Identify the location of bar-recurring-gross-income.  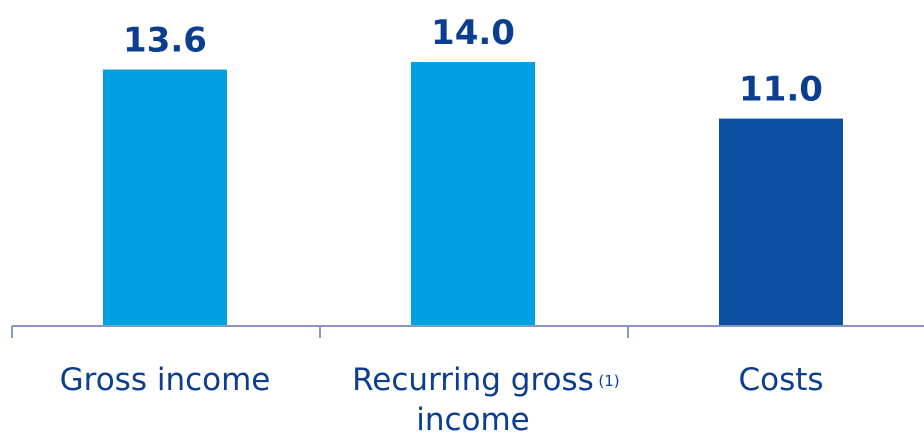
(473, 194).